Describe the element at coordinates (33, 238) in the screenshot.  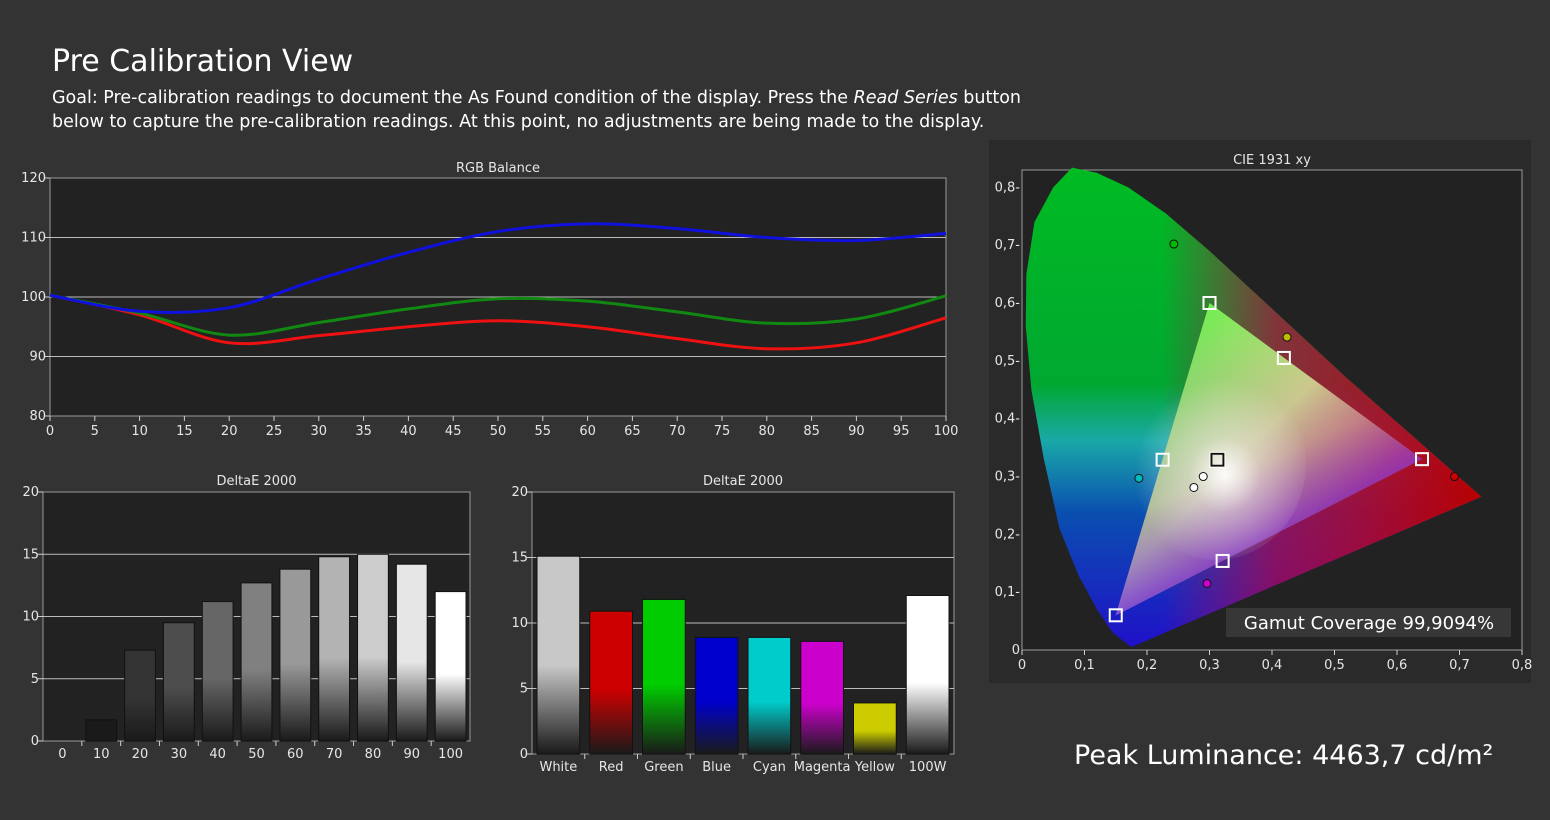
I see `y-tick-label: 110` at that location.